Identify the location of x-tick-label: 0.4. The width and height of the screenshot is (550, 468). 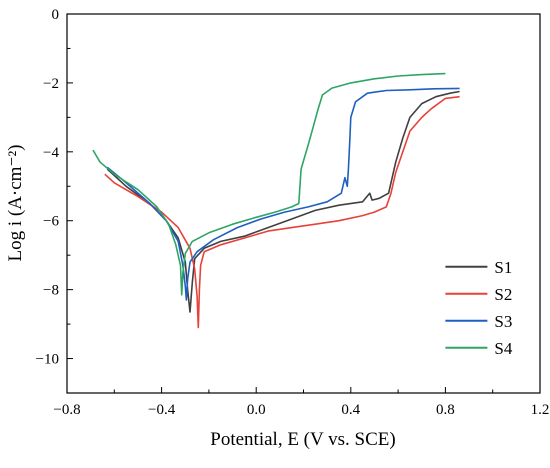
(350, 410).